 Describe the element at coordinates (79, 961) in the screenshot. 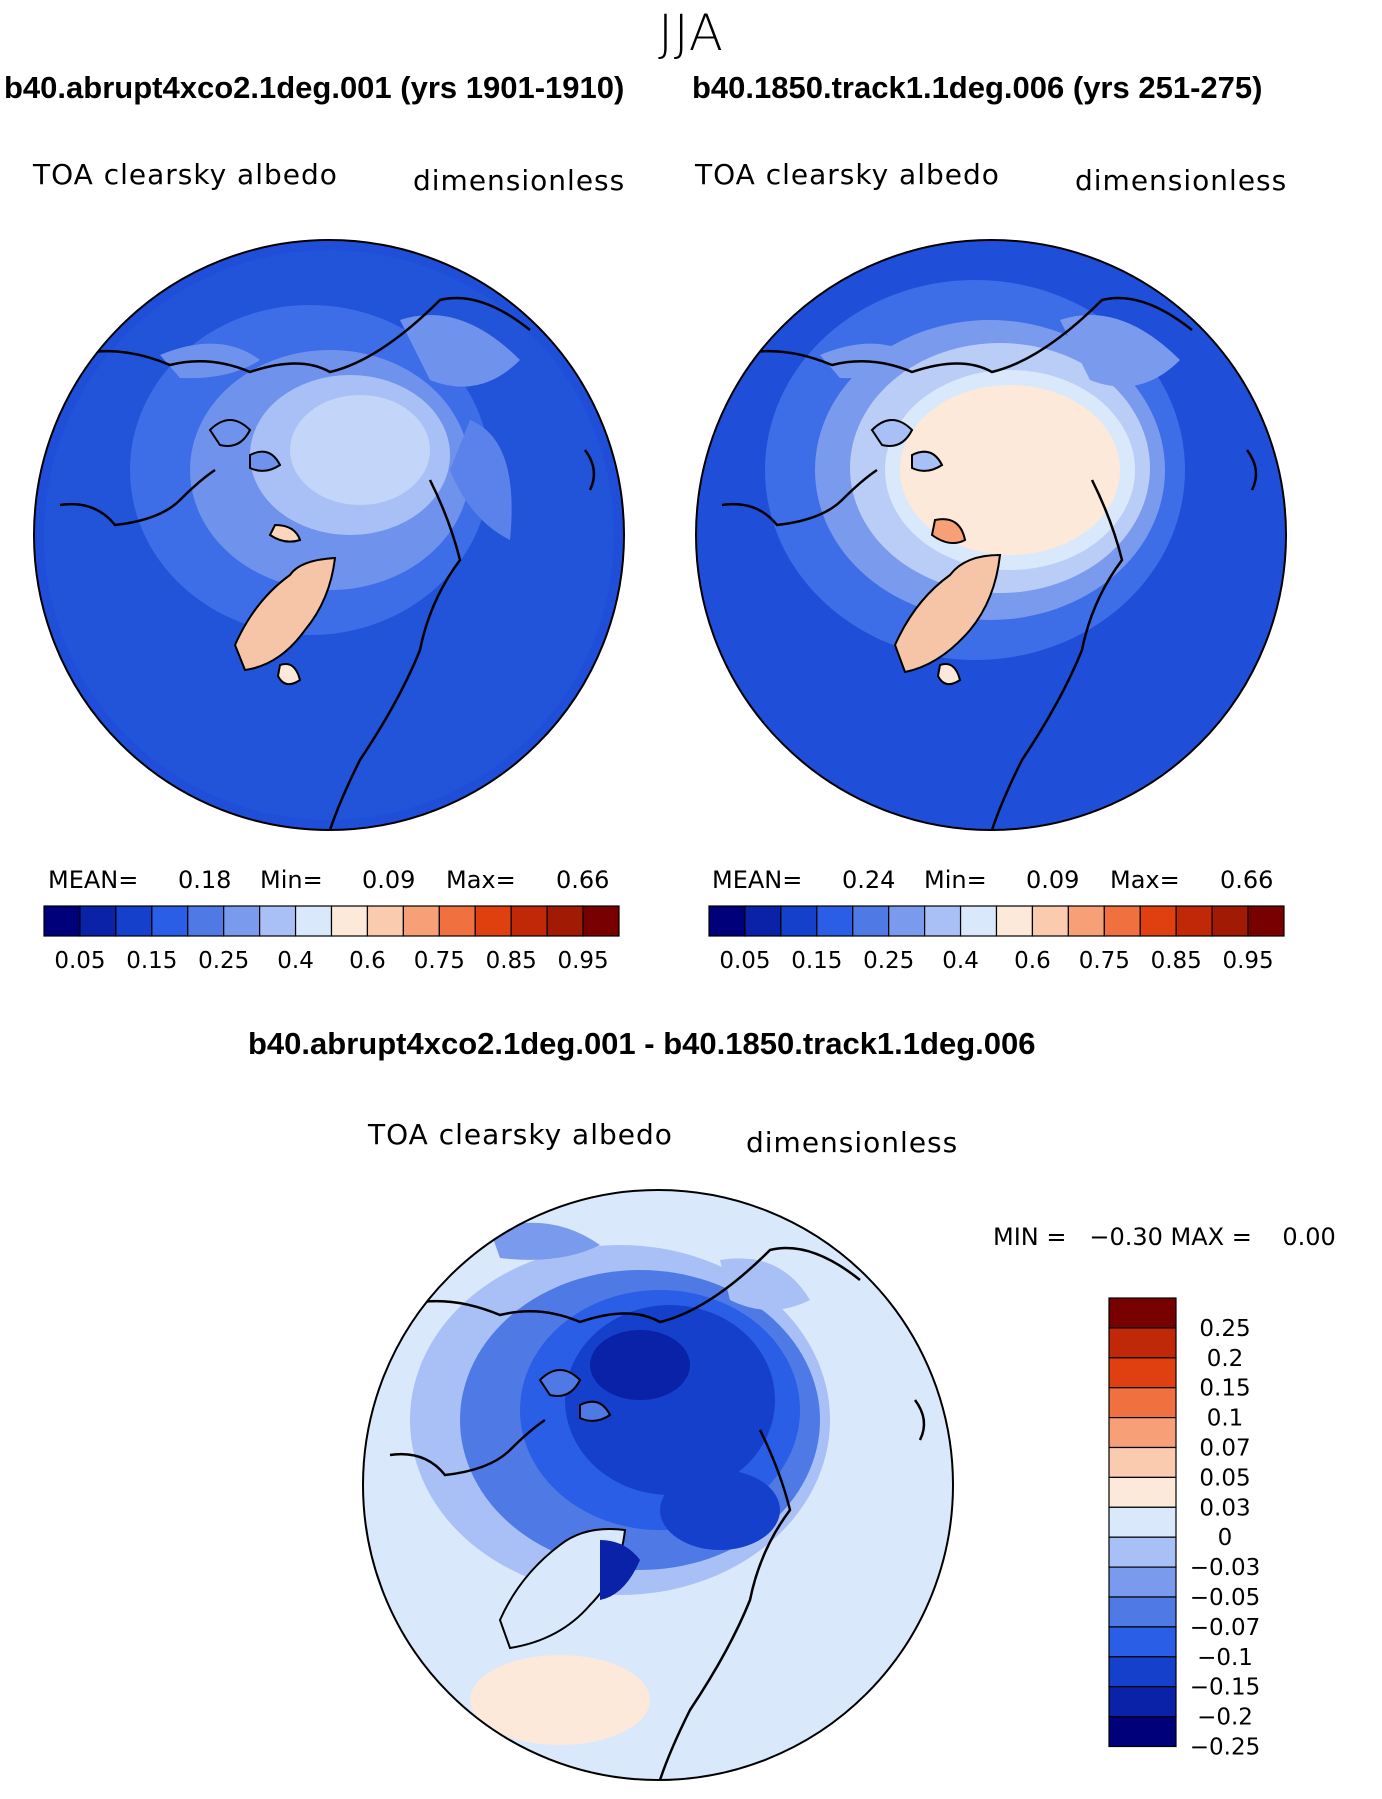

I see `cb1-tick-label-0: 0.05` at that location.